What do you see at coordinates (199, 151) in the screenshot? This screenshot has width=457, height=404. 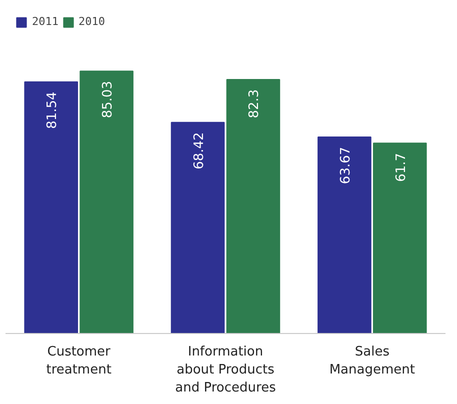 I see `data-label: 68.42` at bounding box center [199, 151].